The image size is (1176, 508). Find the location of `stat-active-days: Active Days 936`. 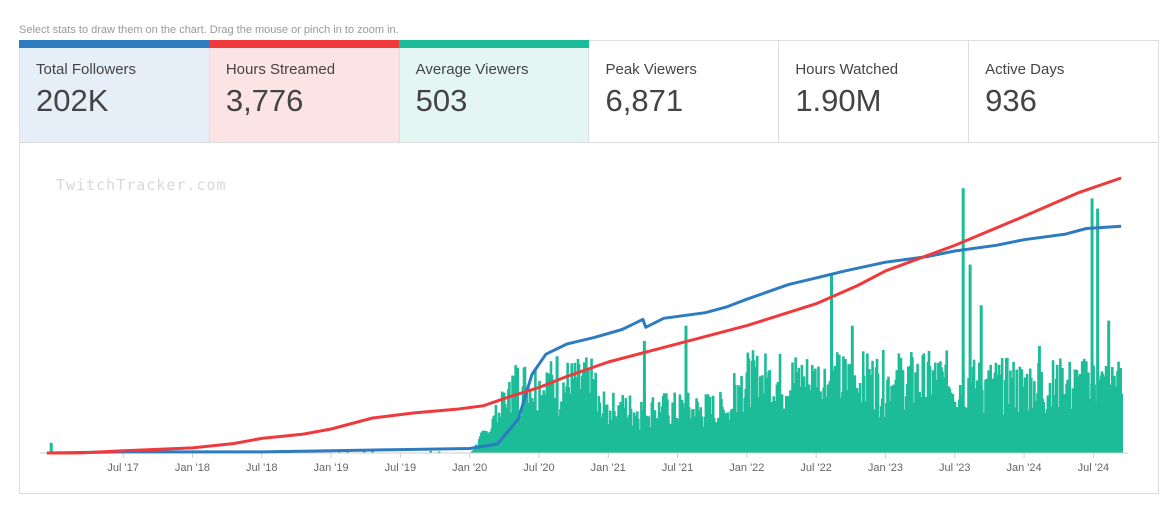

stat-active-days: Active Days 936 is located at coordinates (1064, 92).